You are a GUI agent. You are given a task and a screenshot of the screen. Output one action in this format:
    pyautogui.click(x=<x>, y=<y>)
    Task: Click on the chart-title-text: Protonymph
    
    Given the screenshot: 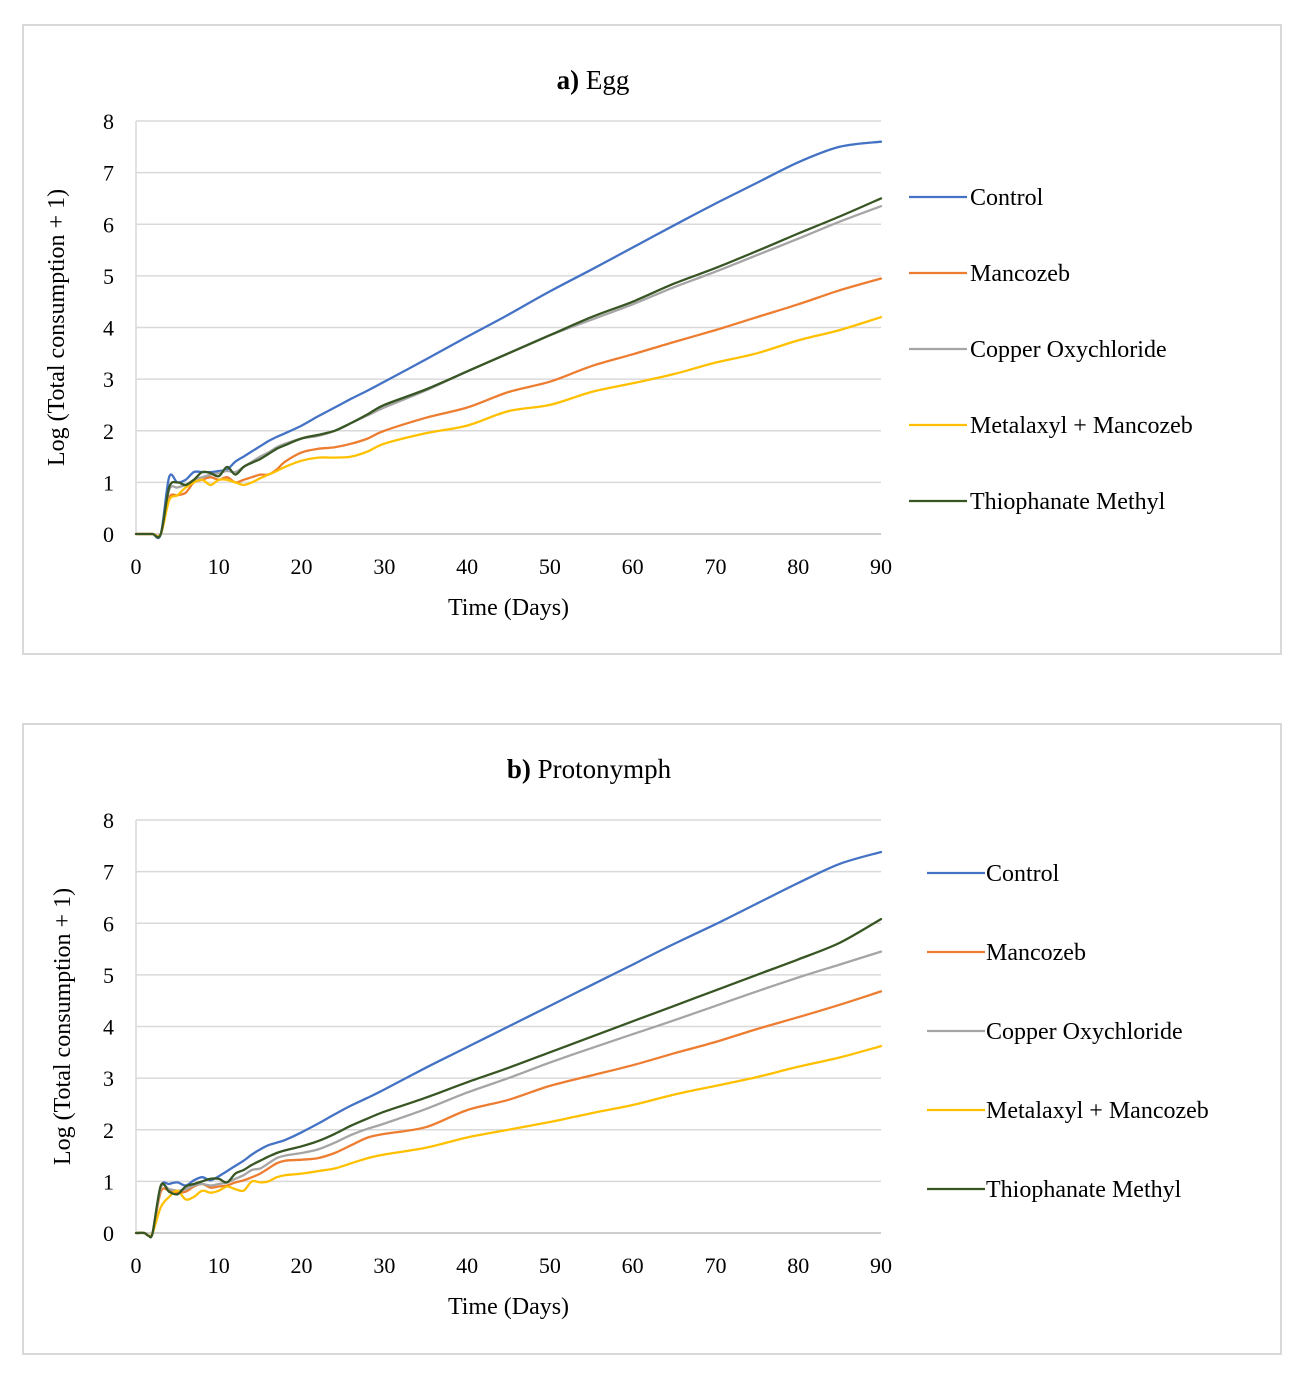 What is the action you would take?
    pyautogui.click(x=605, y=769)
    